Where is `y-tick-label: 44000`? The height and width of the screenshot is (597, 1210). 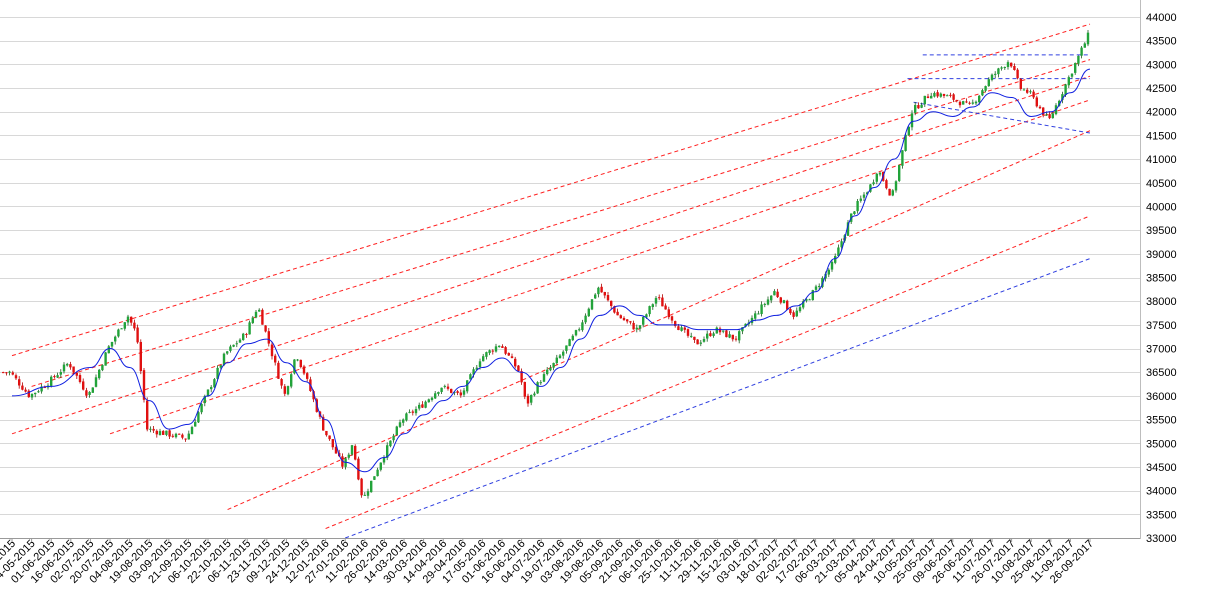
y-tick-label: 44000 is located at coordinates (1161, 18).